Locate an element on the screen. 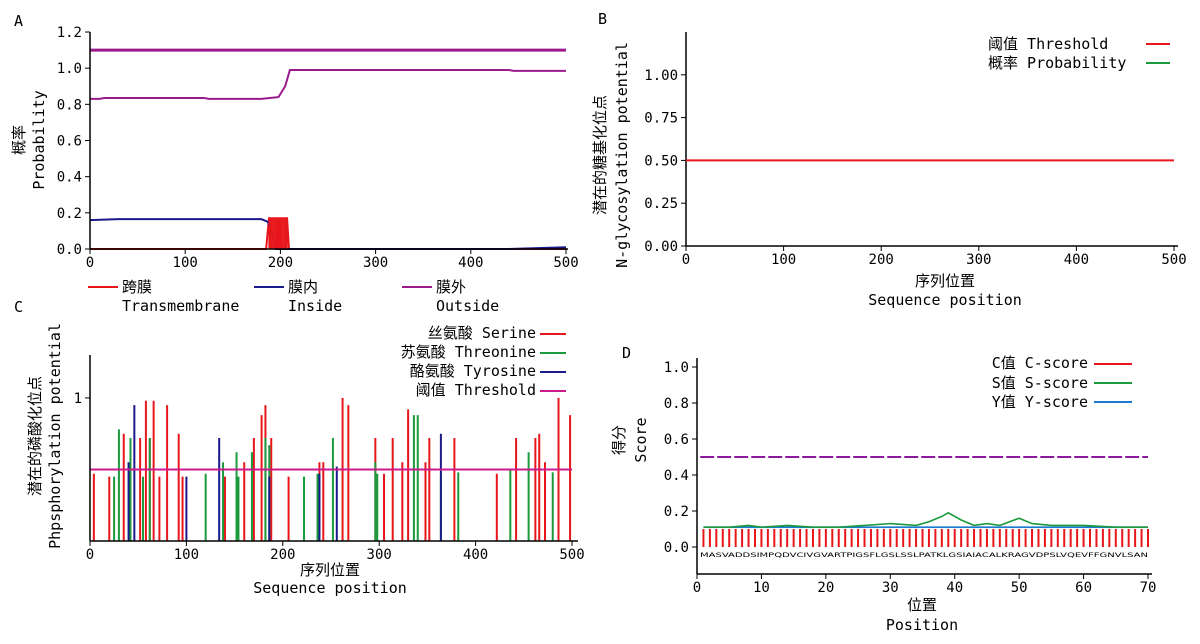 The height and width of the screenshot is (644, 1200). legend-tyrosine: 酪氨酸 Tyrosine is located at coordinates (473, 371).